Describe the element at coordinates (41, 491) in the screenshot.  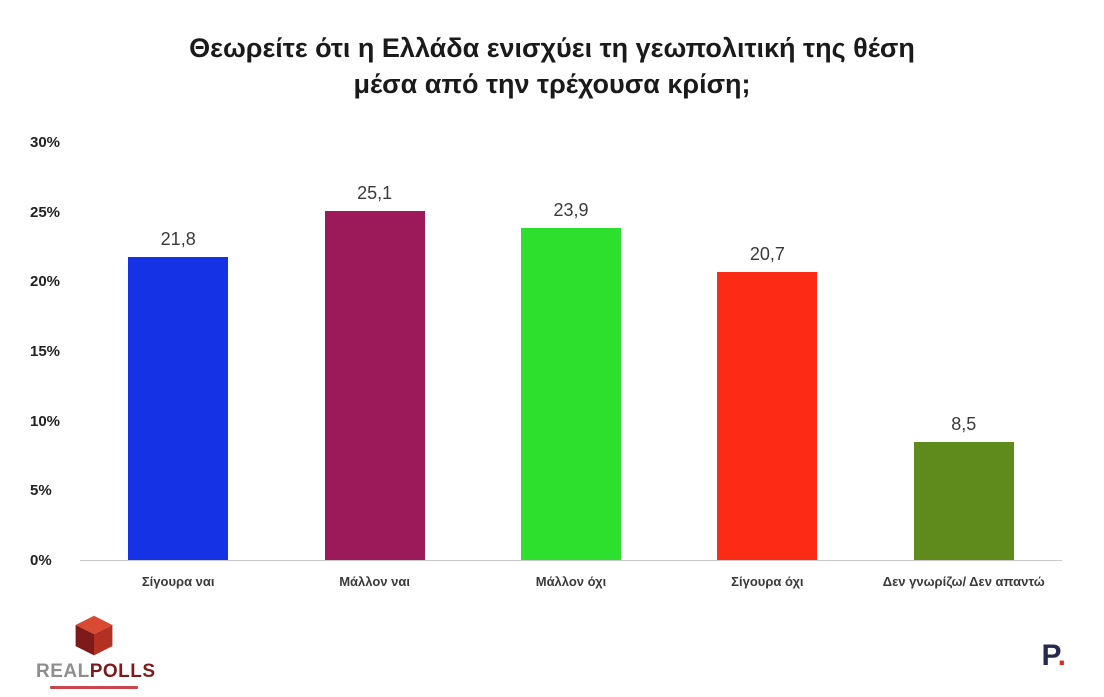
I see `y-tick-label: 5%` at that location.